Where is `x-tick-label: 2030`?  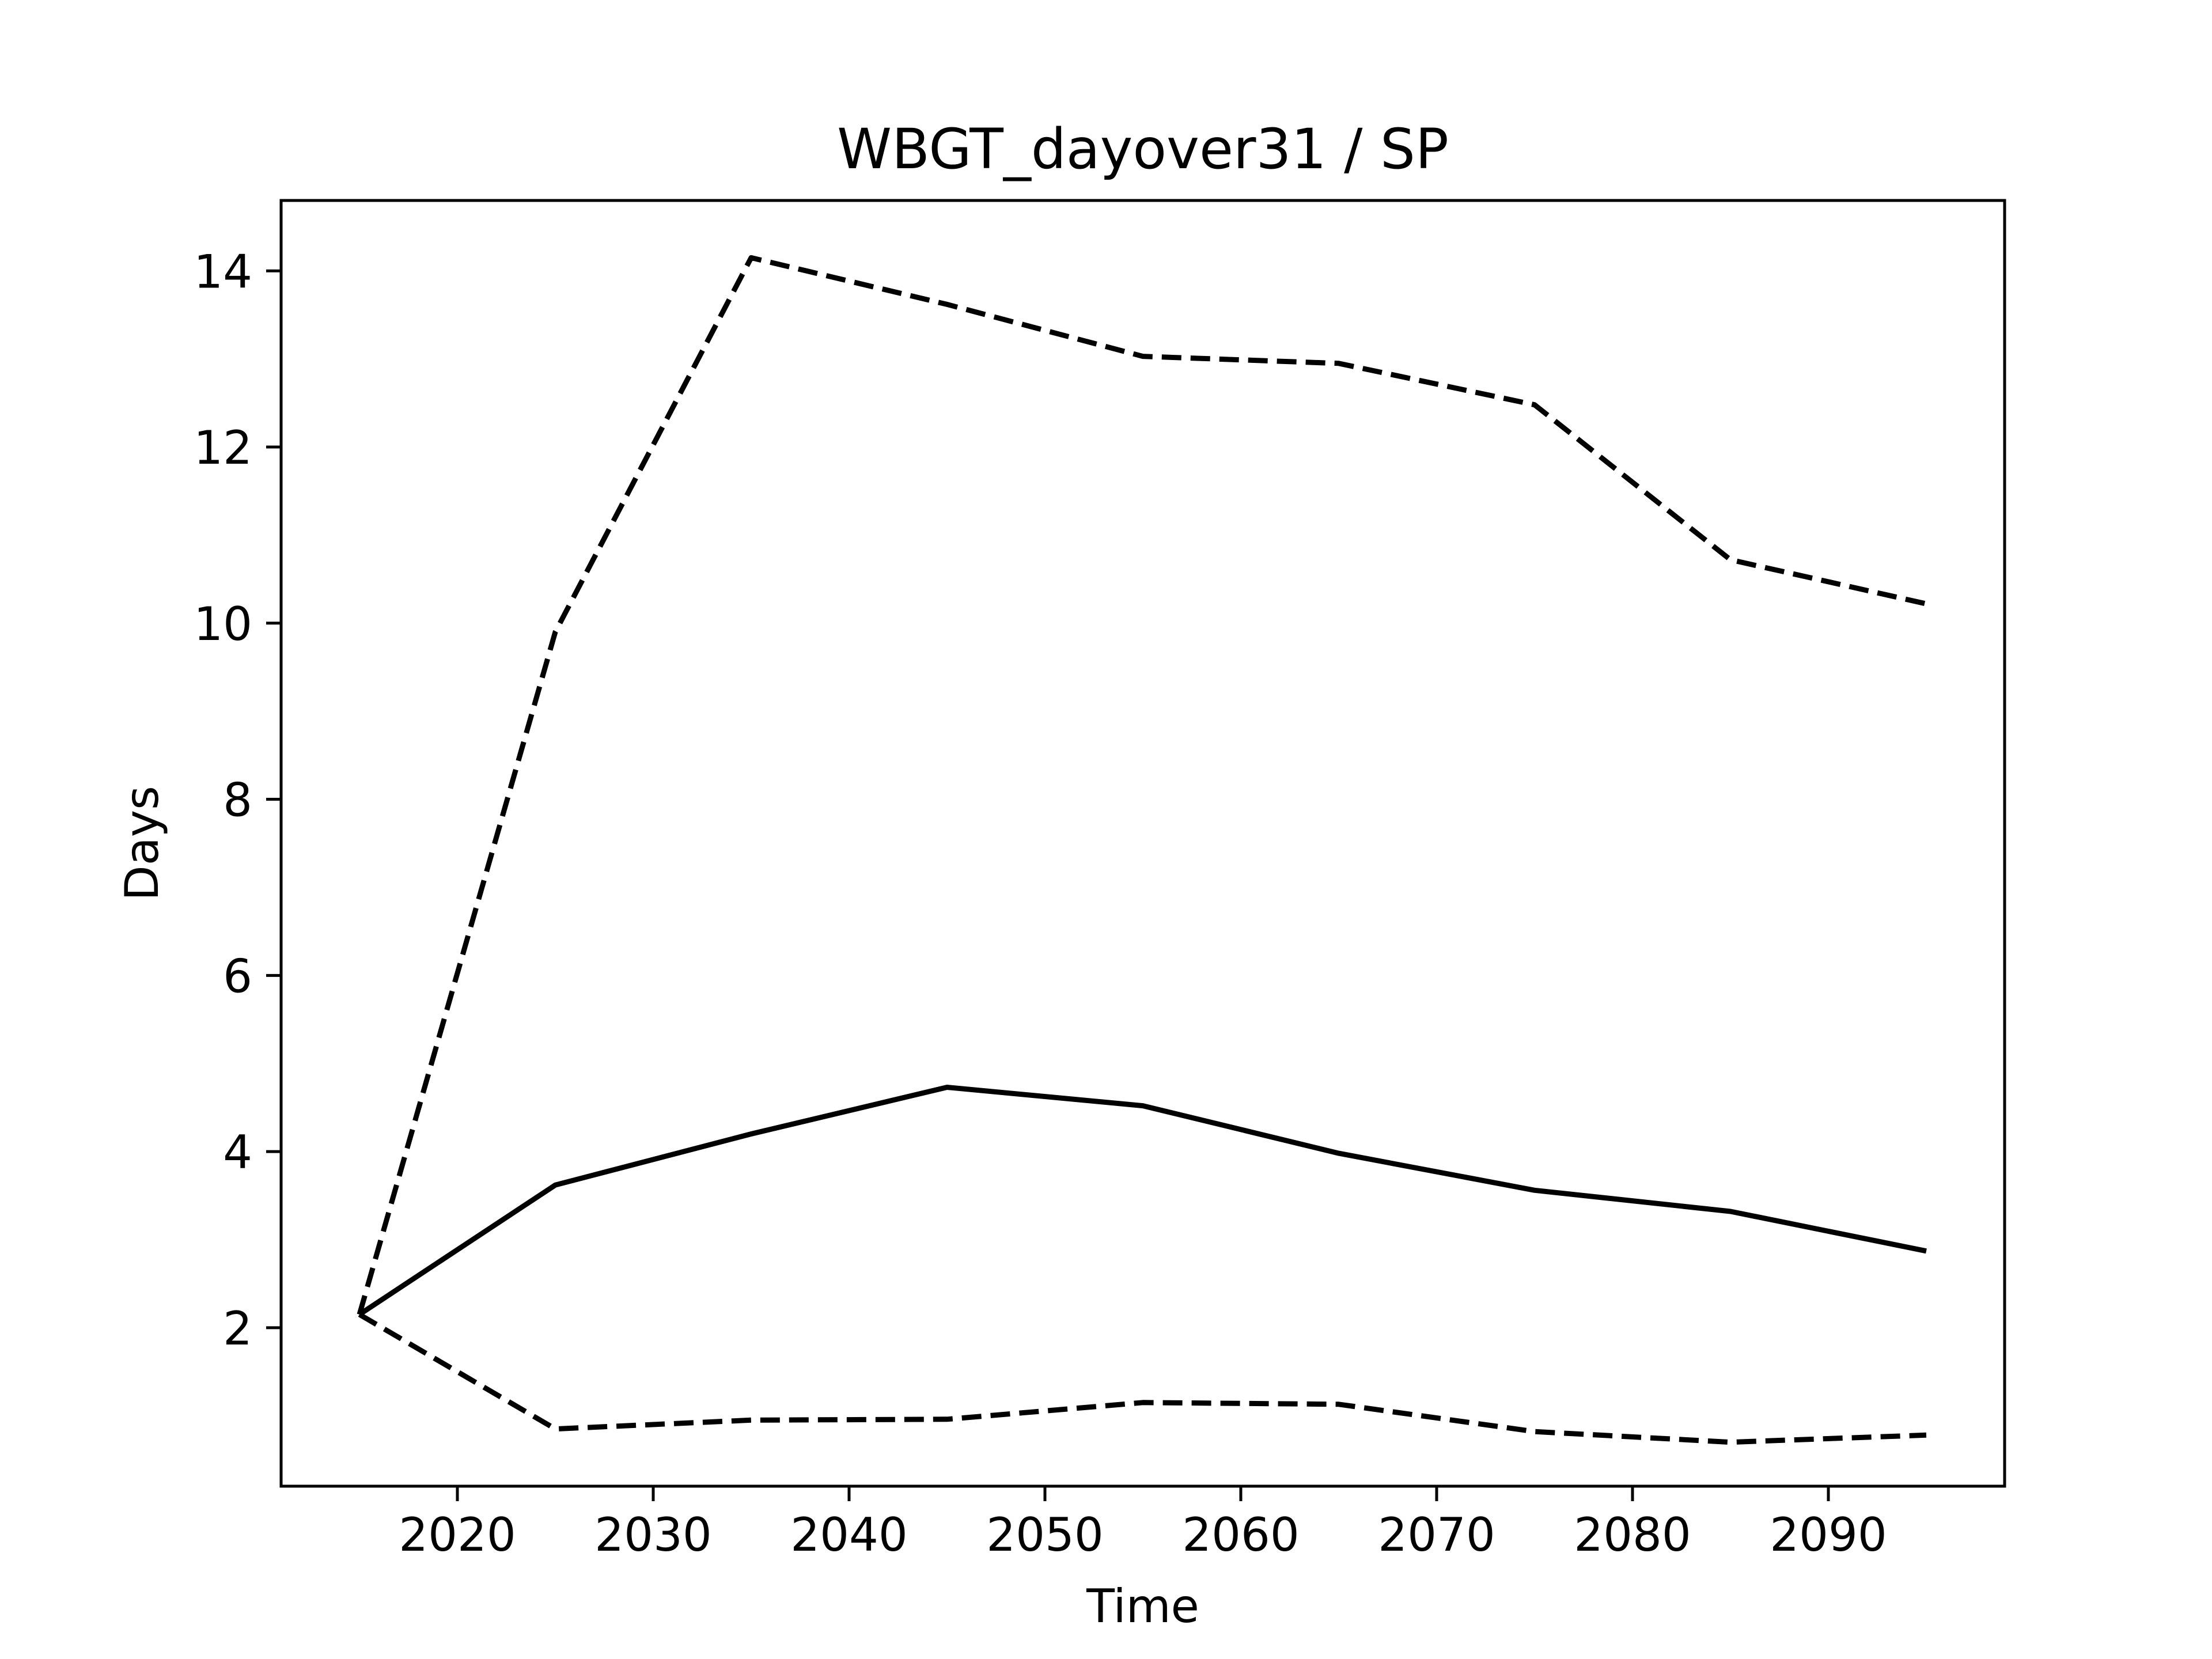 x-tick-label: 2030 is located at coordinates (653, 1535).